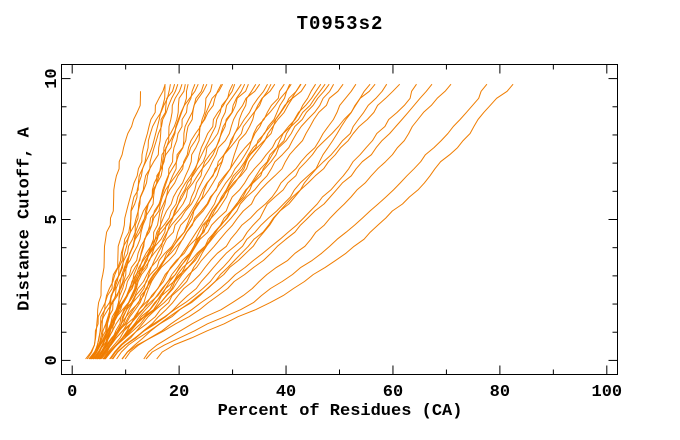  Describe the element at coordinates (340, 24) in the screenshot. I see `chart-title: T0953s2` at that location.